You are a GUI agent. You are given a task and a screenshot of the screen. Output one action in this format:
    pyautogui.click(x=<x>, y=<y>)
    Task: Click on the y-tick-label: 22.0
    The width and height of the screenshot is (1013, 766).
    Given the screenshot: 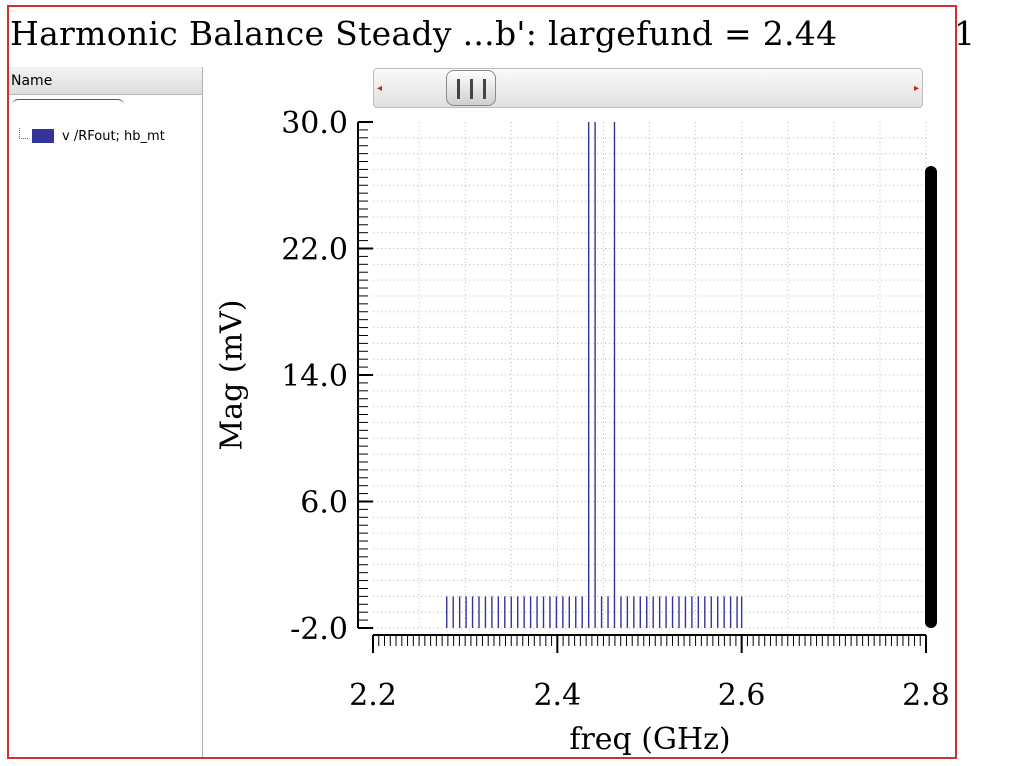 What is the action you would take?
    pyautogui.click(x=314, y=250)
    